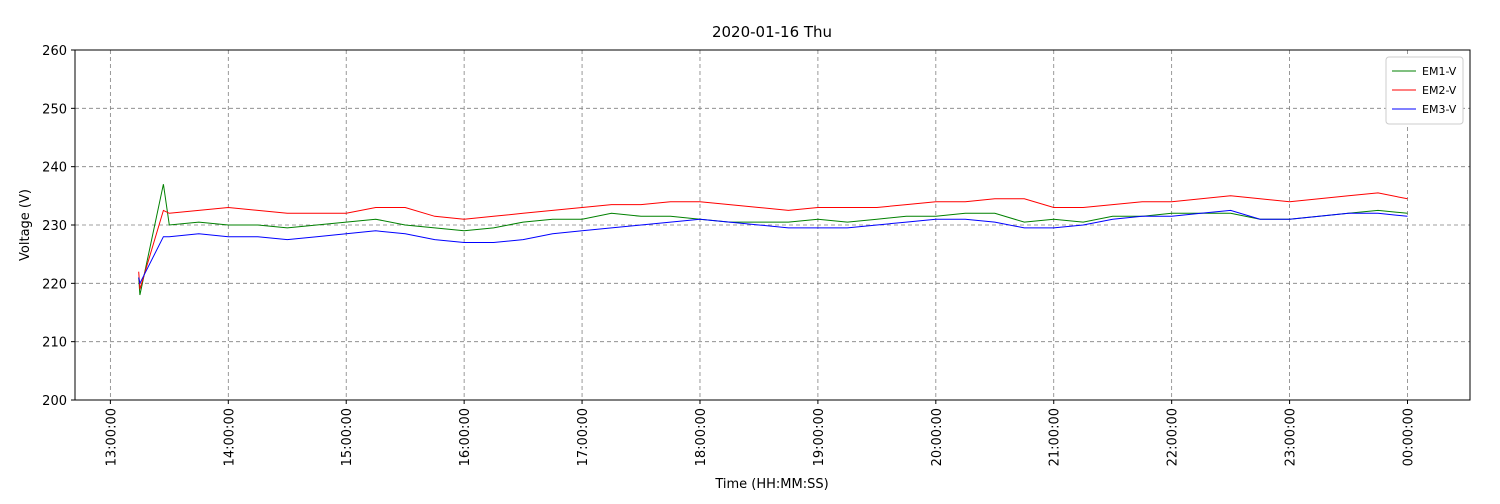  Describe the element at coordinates (54, 401) in the screenshot. I see `y-tick-label: 200` at that location.